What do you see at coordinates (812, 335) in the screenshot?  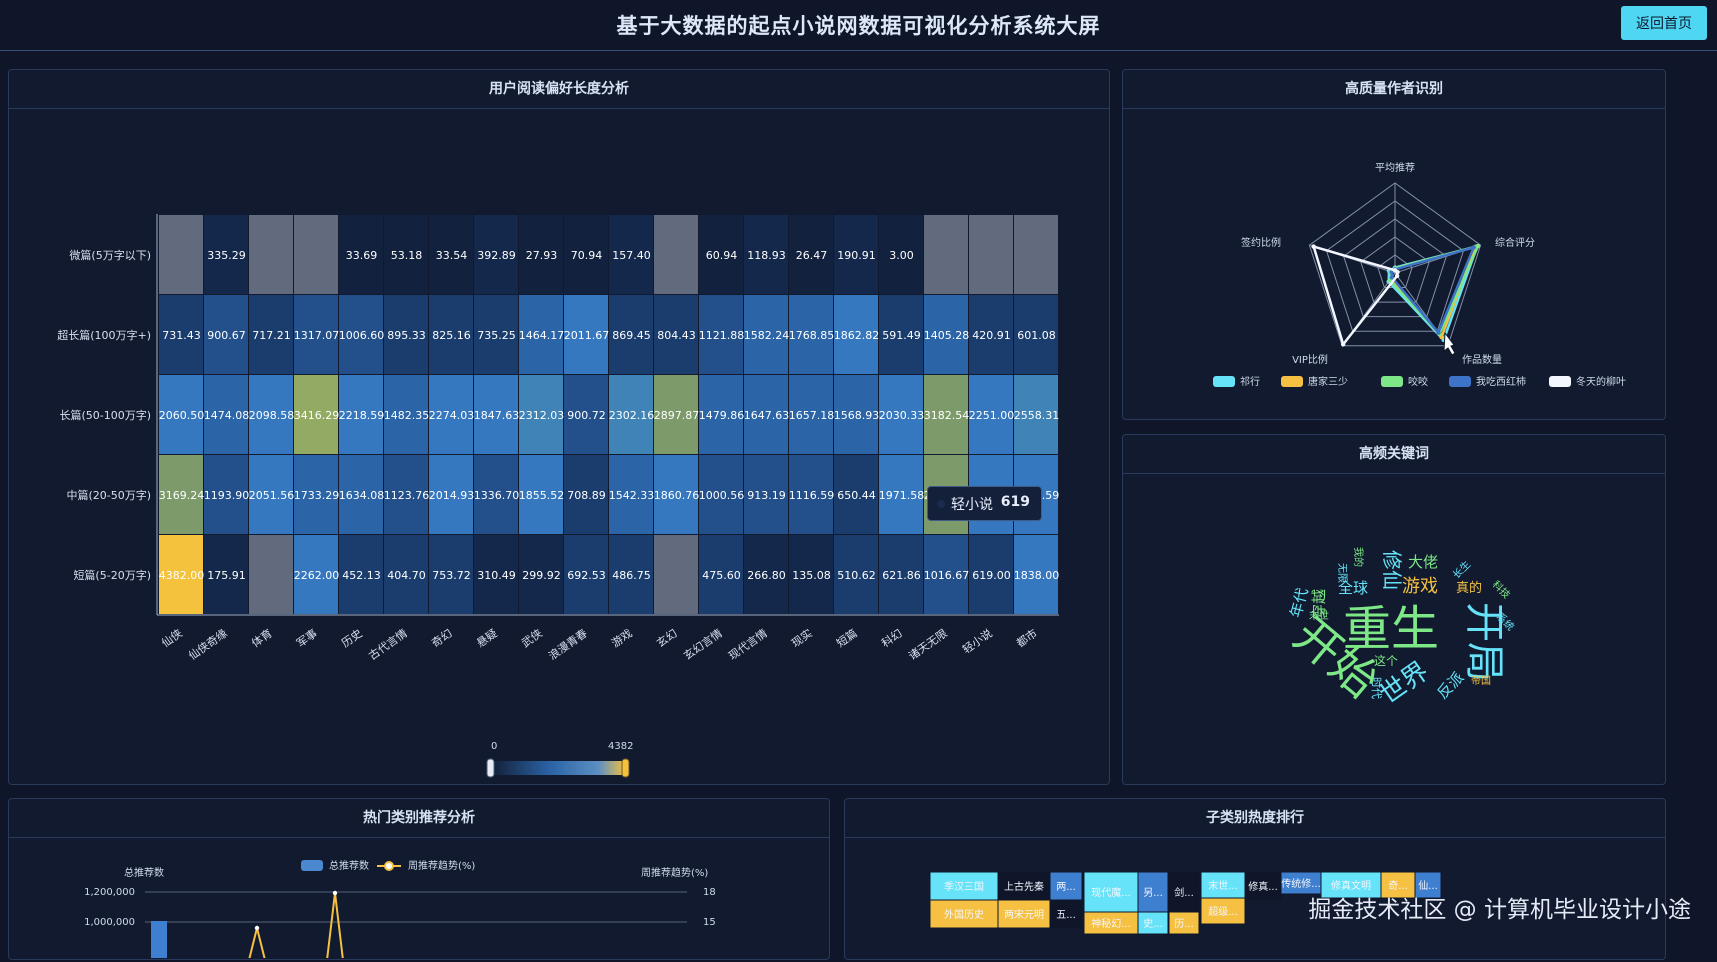 I see `heatmap-cell-value: 1768.85` at bounding box center [812, 335].